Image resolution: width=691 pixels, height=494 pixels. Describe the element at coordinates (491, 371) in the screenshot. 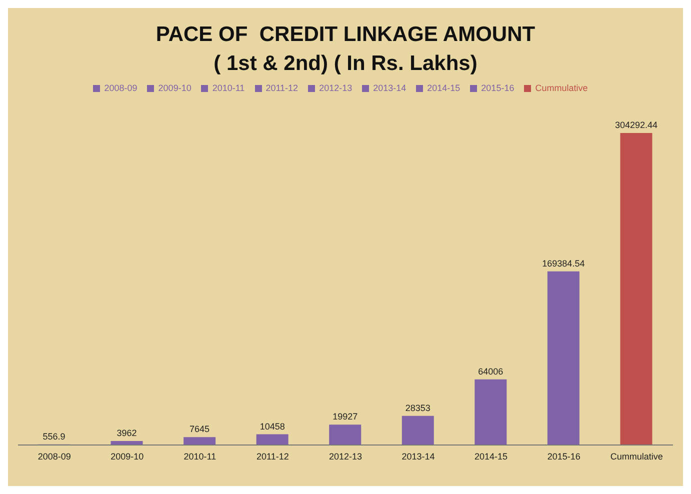

I see `data-label: 64006` at that location.